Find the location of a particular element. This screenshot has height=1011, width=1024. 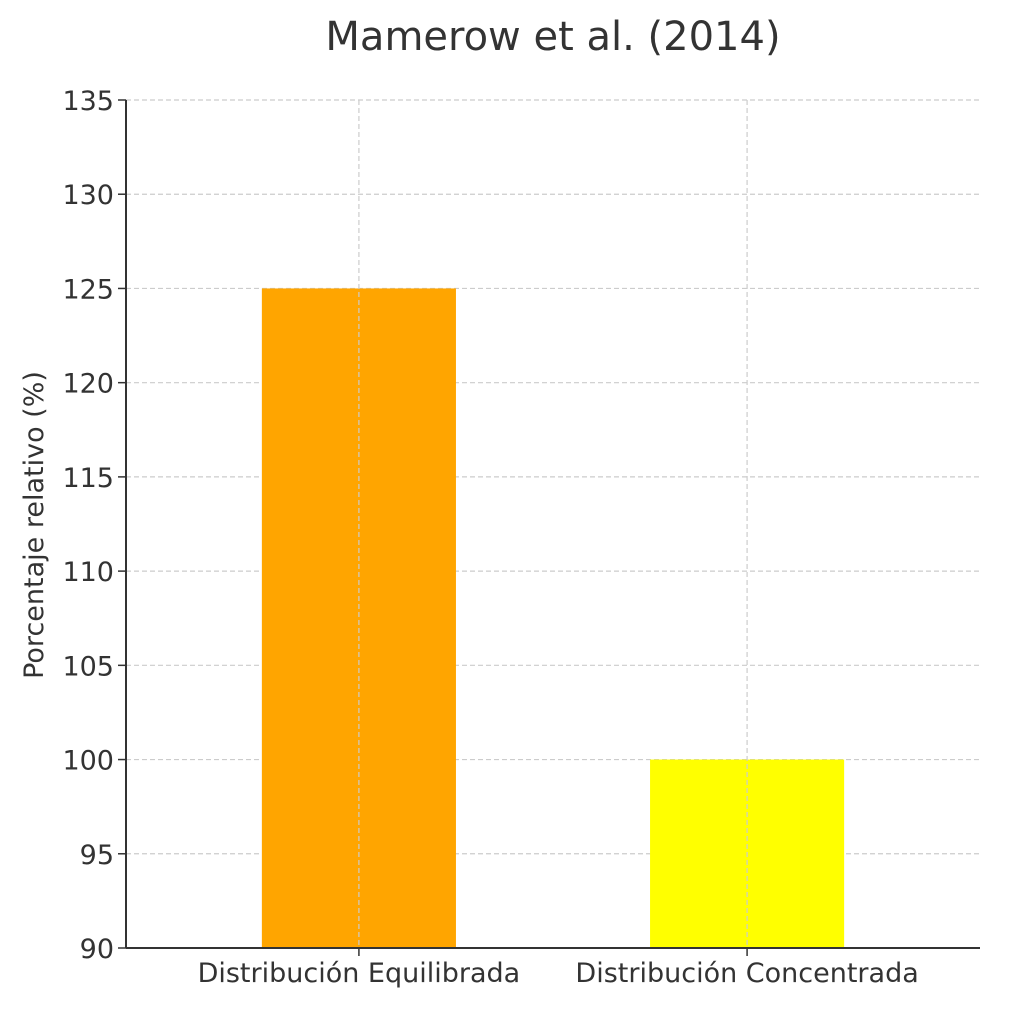

y-tick-label: 105 is located at coordinates (88, 666).